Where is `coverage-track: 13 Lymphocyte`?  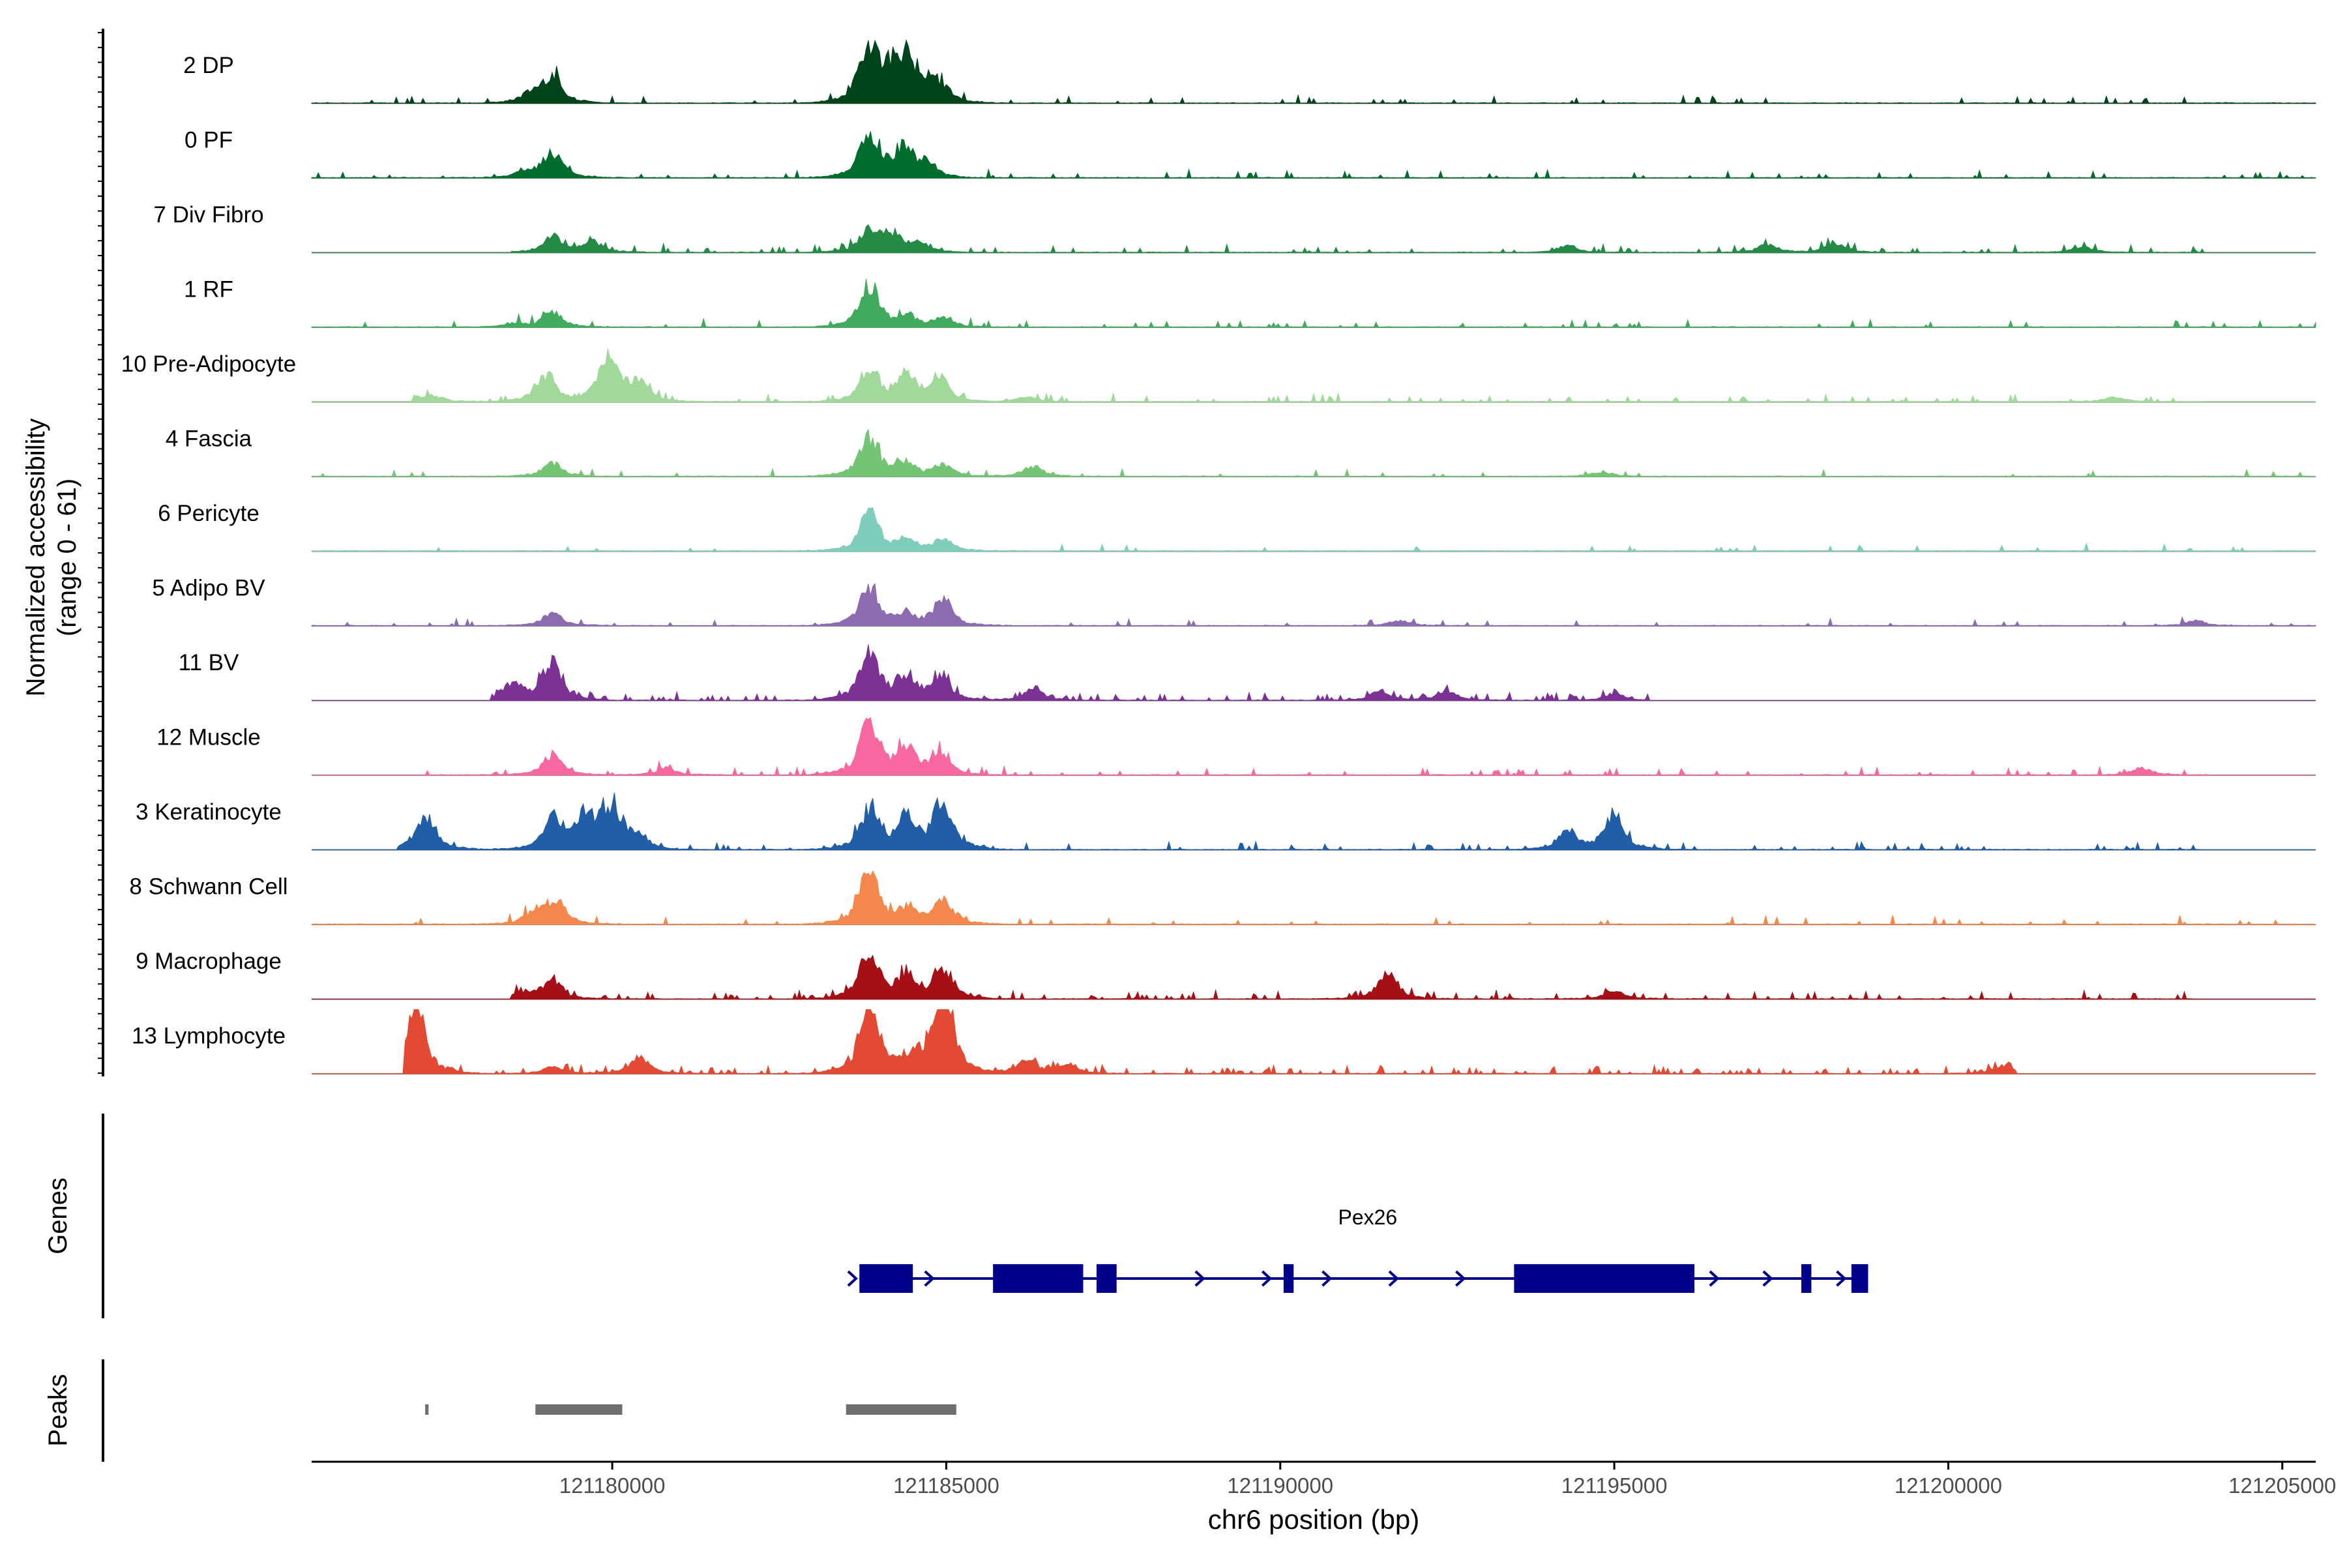
coverage-track: 13 Lymphocyte is located at coordinates (1224, 1042).